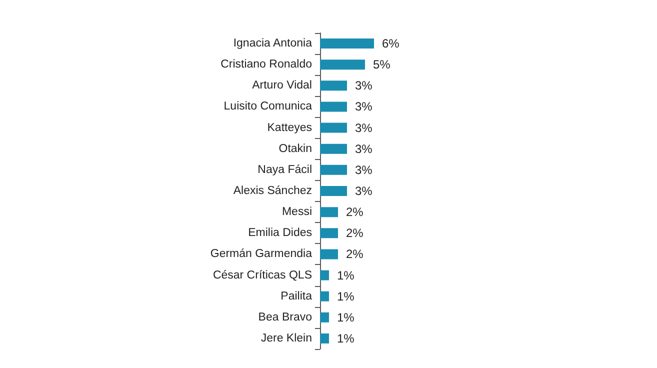 The width and height of the screenshot is (657, 368). What do you see at coordinates (266, 64) in the screenshot?
I see `y-tick-label: Cristiano Ronaldo` at bounding box center [266, 64].